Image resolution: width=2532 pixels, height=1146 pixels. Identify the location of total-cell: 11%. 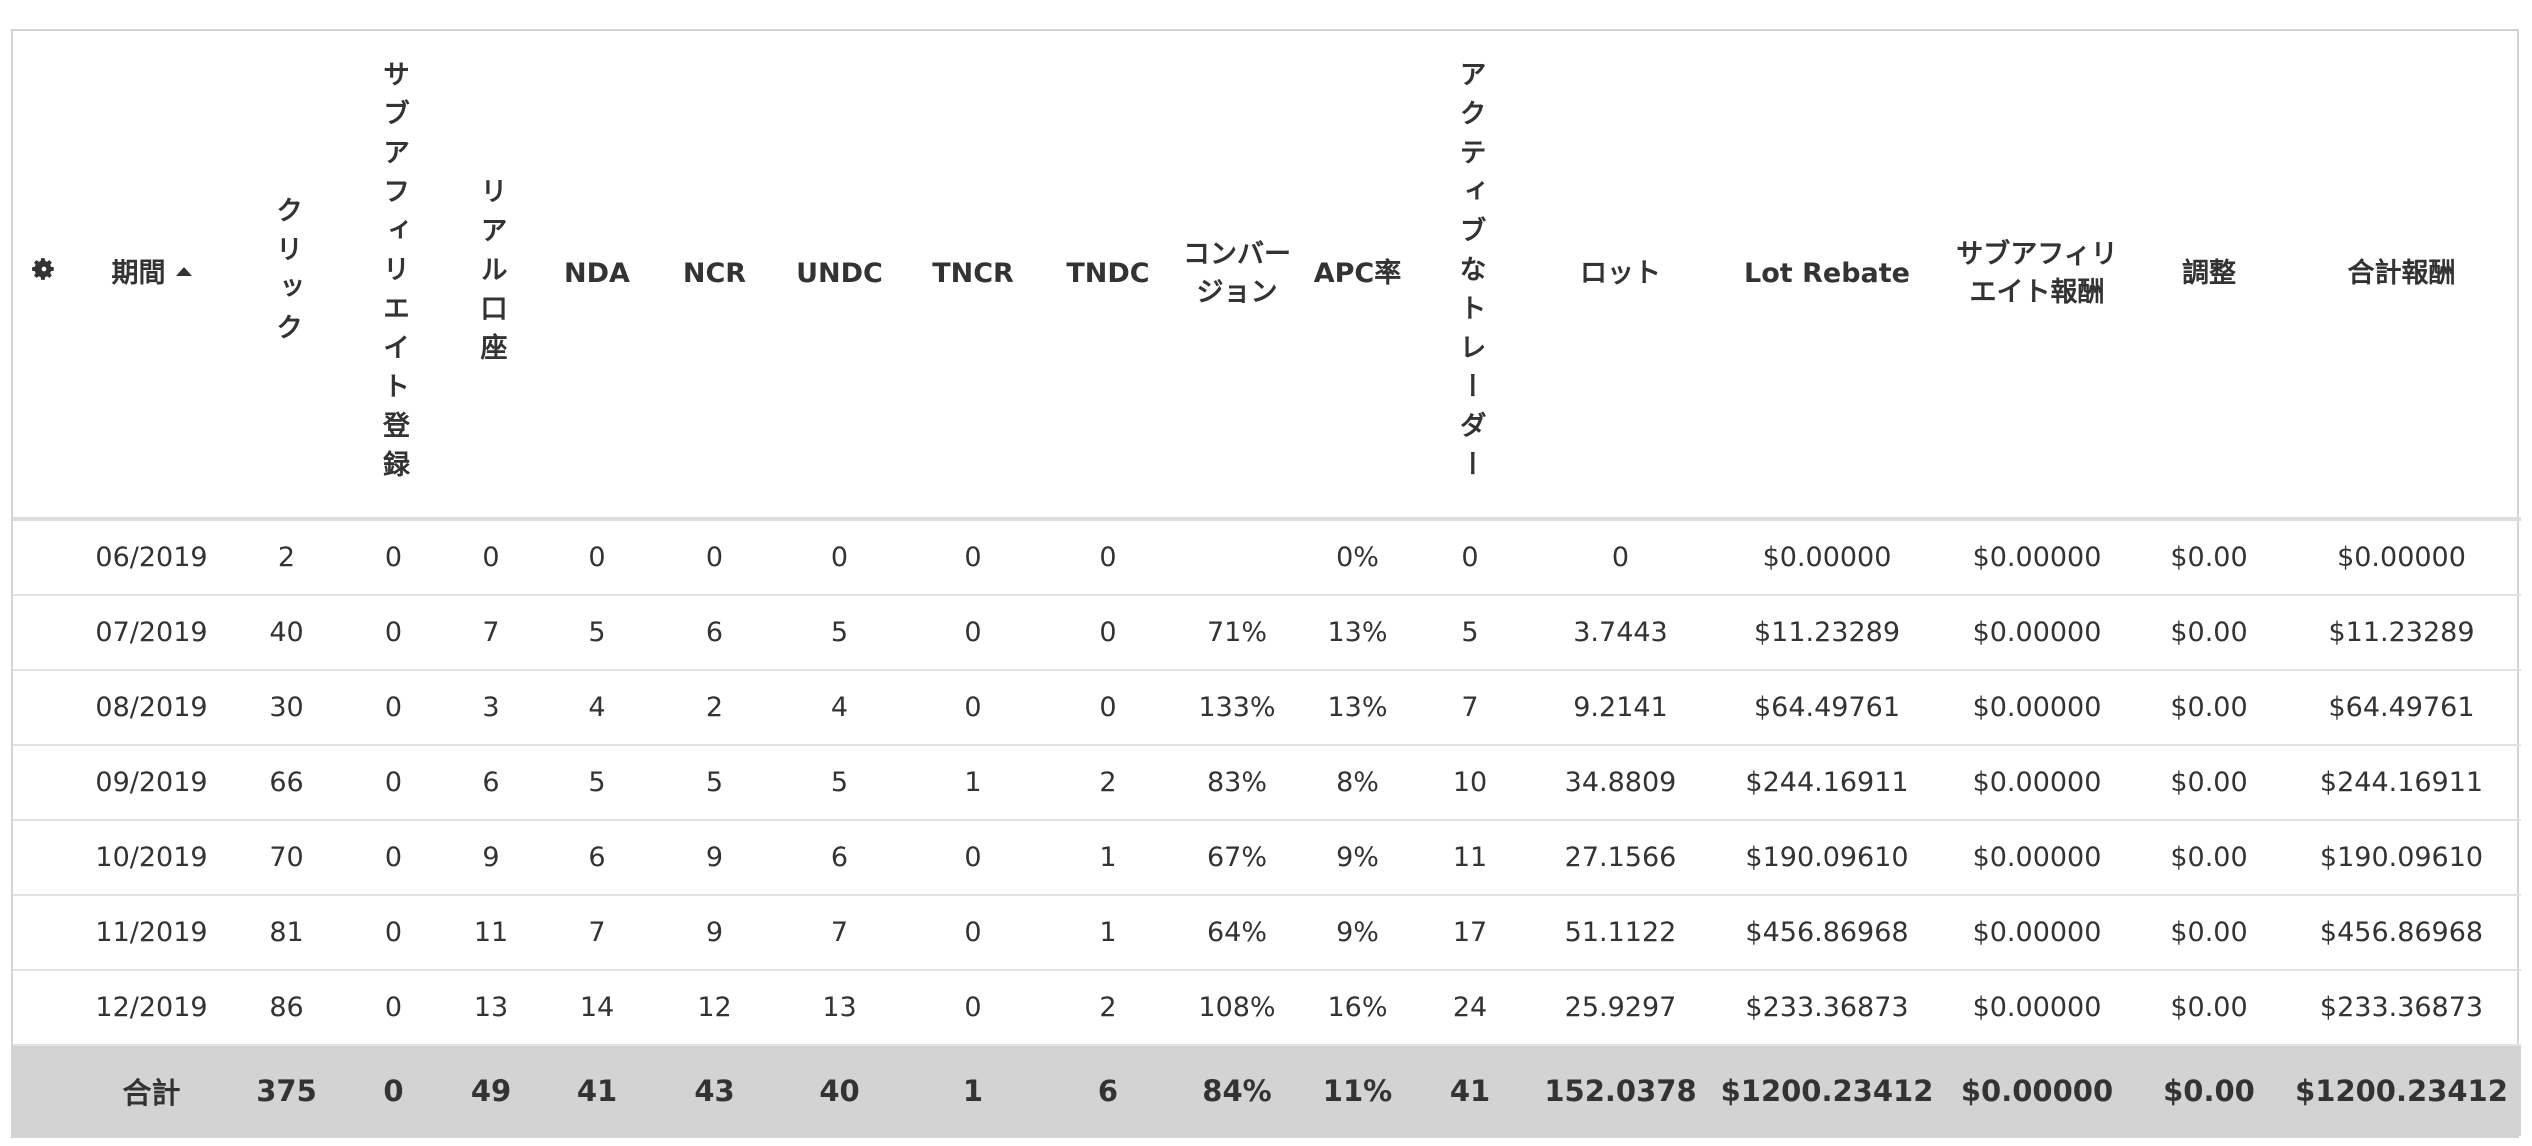
(1357, 1090).